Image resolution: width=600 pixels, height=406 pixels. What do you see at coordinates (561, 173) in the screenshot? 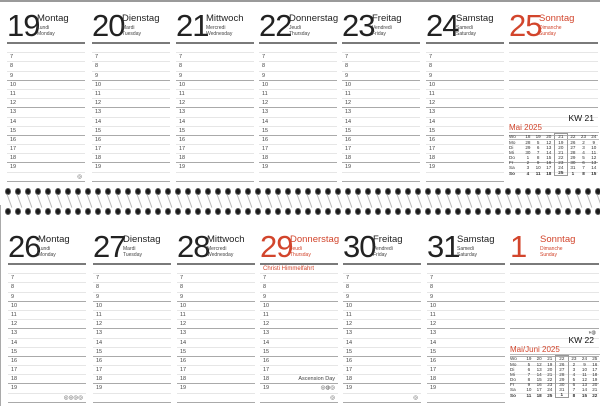
I see `day-cell: 25` at bounding box center [561, 173].